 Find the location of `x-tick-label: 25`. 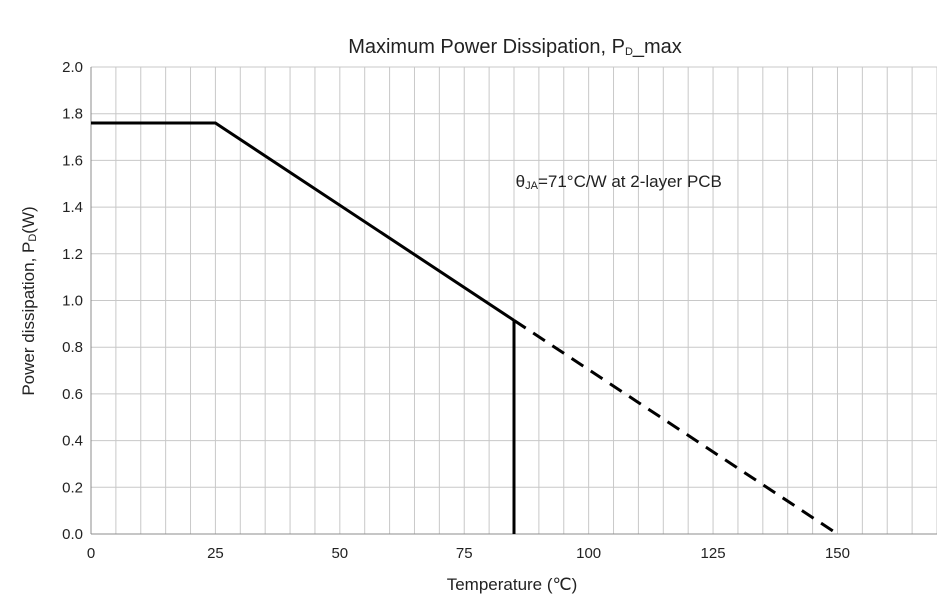

x-tick-label: 25 is located at coordinates (215, 553).